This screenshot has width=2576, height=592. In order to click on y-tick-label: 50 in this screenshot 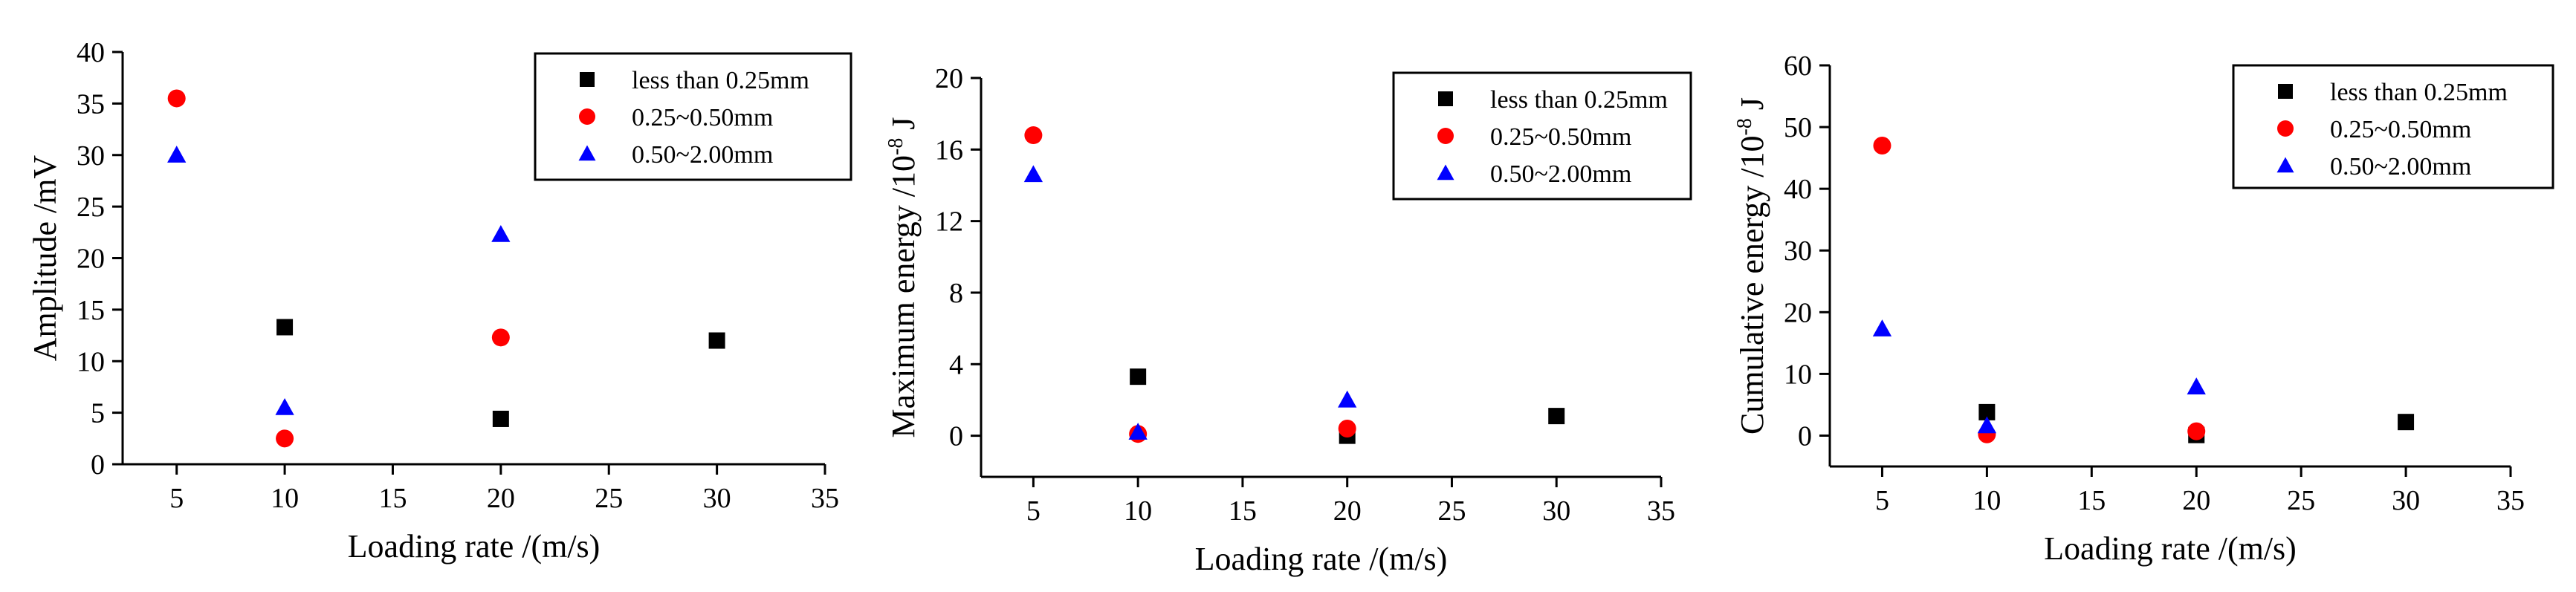, I will do `click(1798, 127)`.